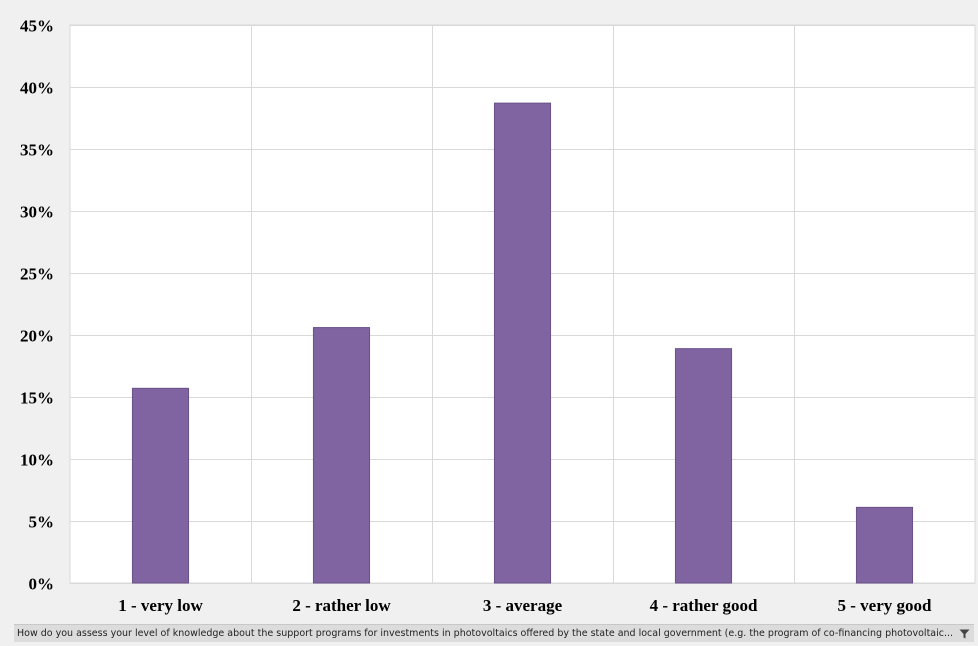 This screenshot has height=646, width=978. What do you see at coordinates (37, 212) in the screenshot?
I see `y-tick-label: 30%` at bounding box center [37, 212].